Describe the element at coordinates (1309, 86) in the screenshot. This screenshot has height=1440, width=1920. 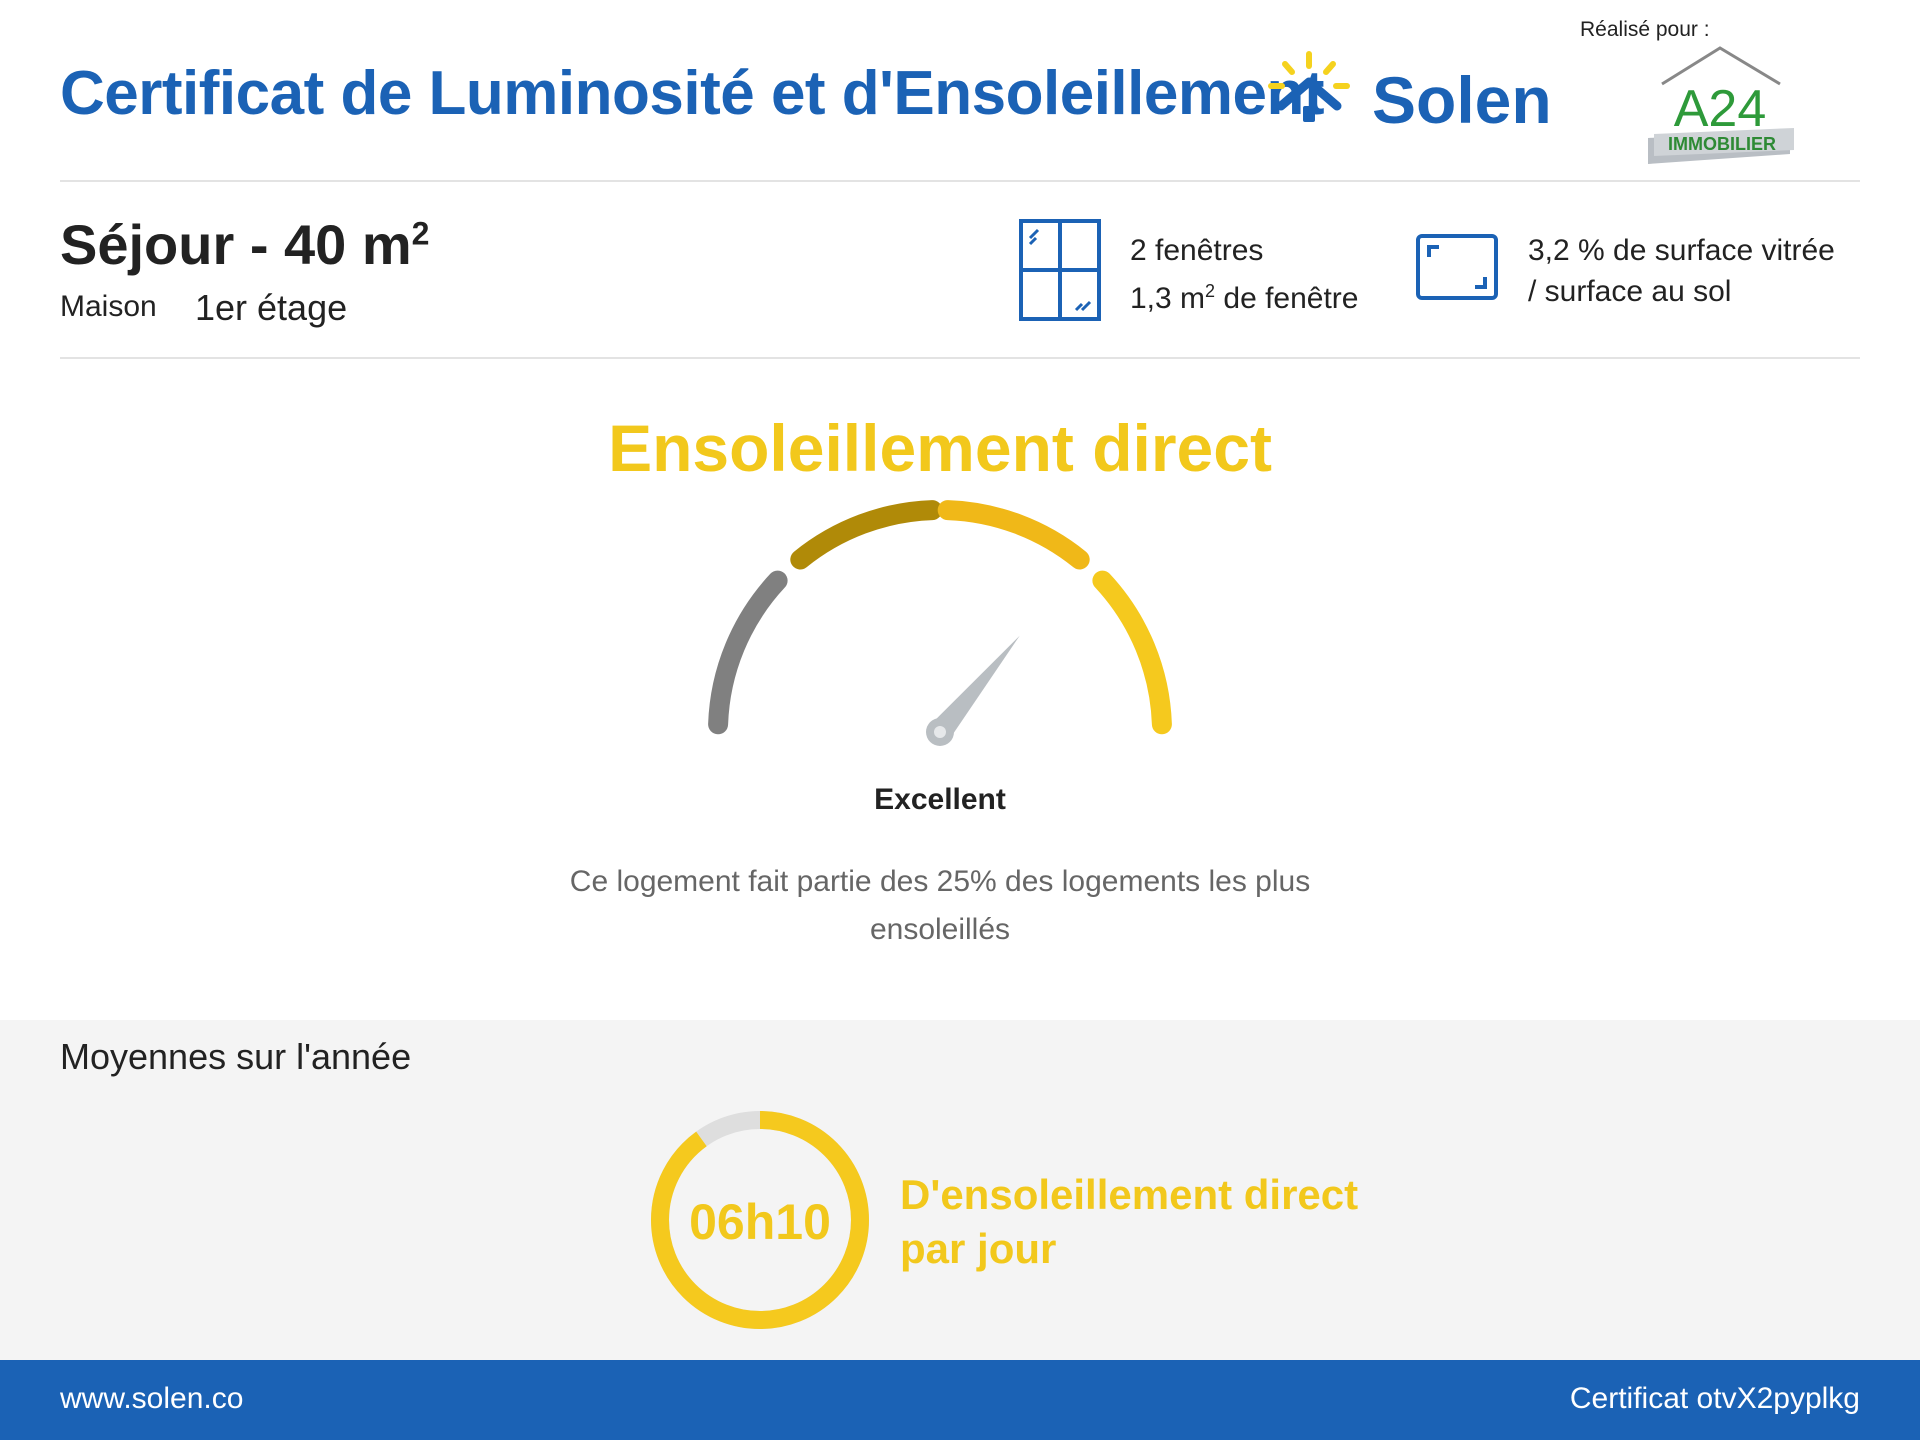
I see `solen-logo-icon` at that location.